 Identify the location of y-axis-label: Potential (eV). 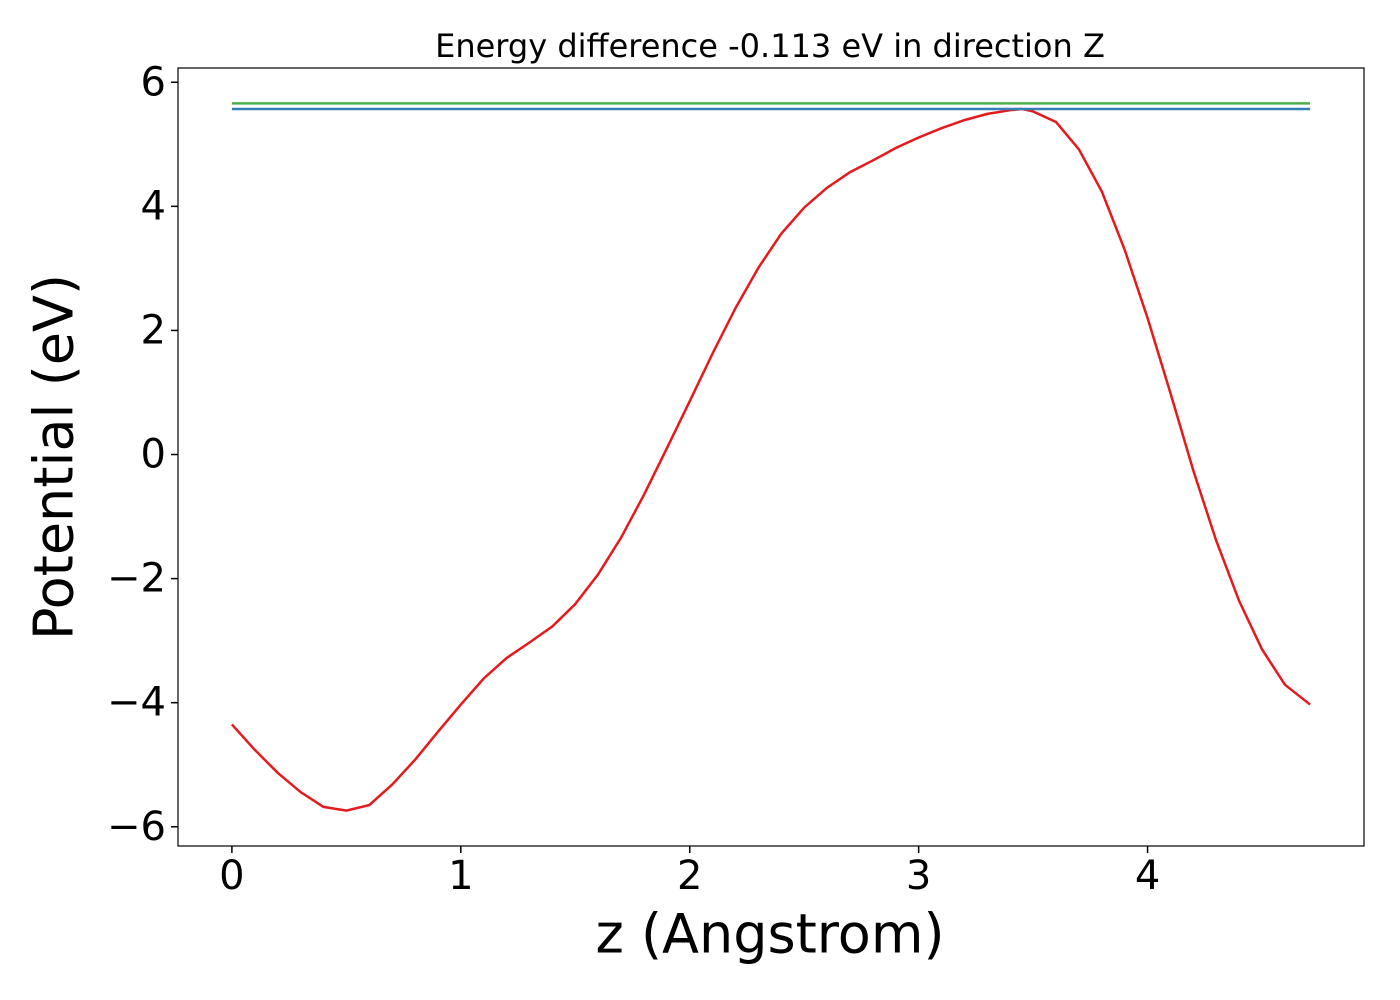
(54, 457).